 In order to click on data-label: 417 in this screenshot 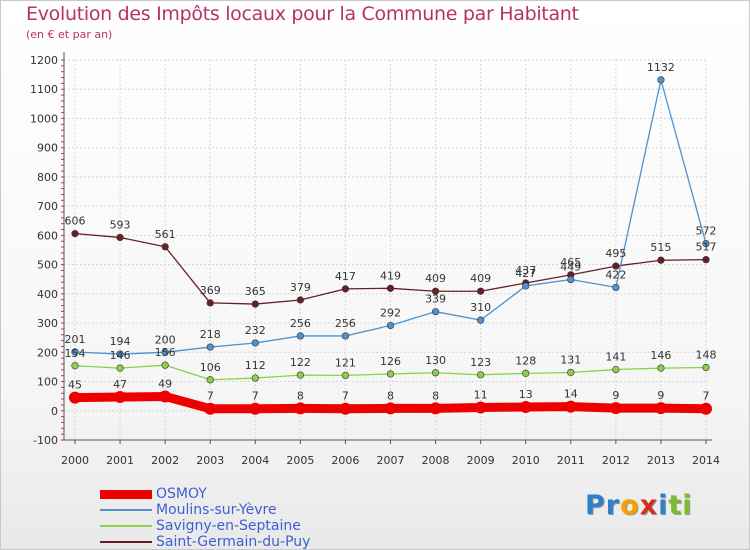, I will do `click(345, 276)`.